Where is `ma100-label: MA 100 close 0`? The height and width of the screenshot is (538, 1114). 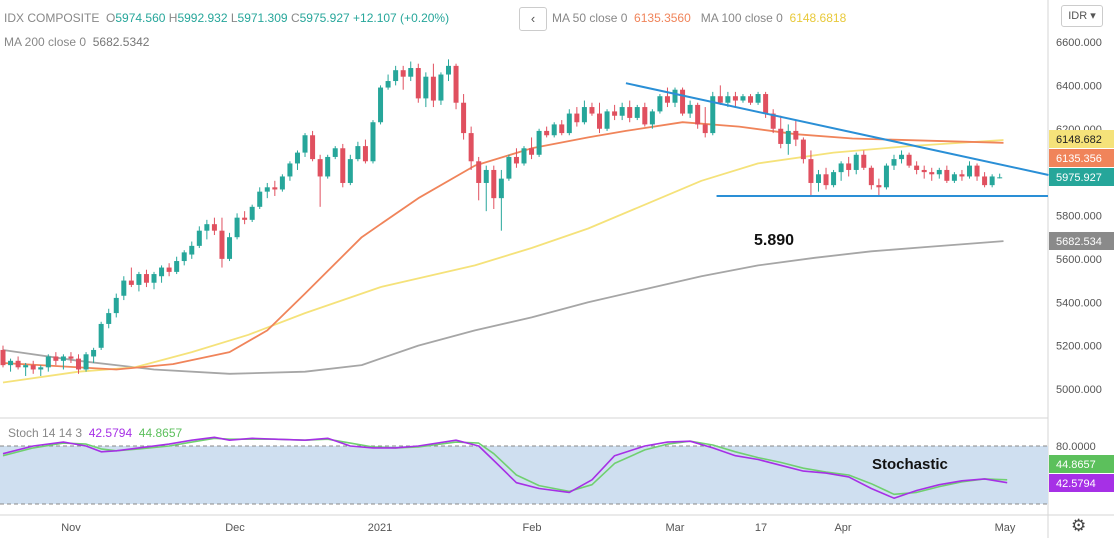
ma100-label: MA 100 close 0 is located at coordinates (741, 18).